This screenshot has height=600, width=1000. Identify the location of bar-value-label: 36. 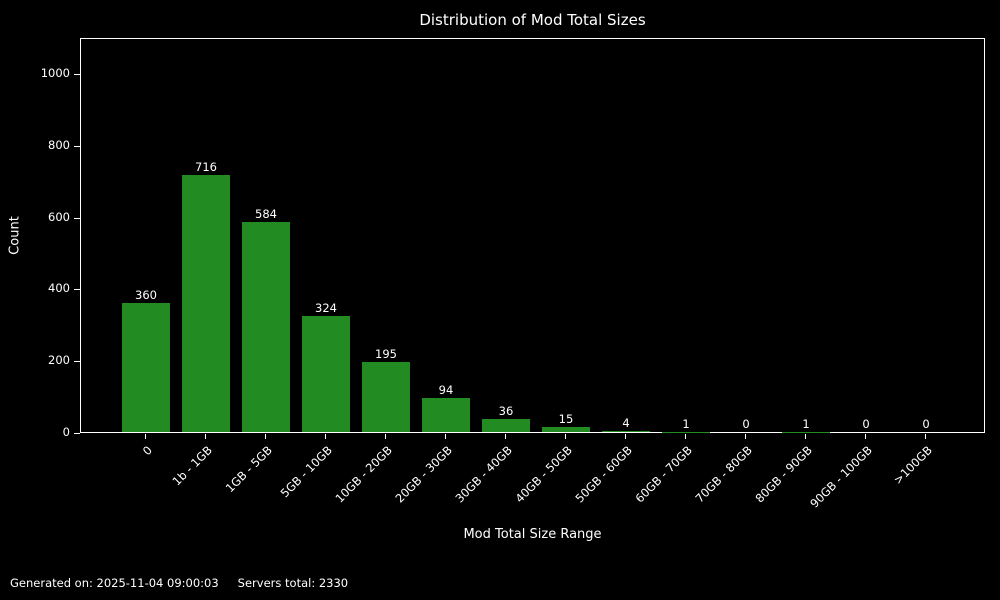
(506, 411).